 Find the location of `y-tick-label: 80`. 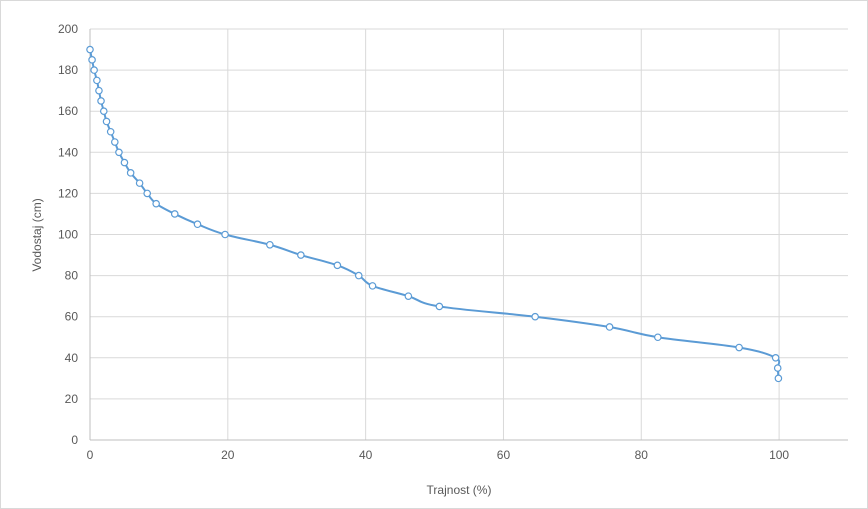

y-tick-label: 80 is located at coordinates (72, 276).